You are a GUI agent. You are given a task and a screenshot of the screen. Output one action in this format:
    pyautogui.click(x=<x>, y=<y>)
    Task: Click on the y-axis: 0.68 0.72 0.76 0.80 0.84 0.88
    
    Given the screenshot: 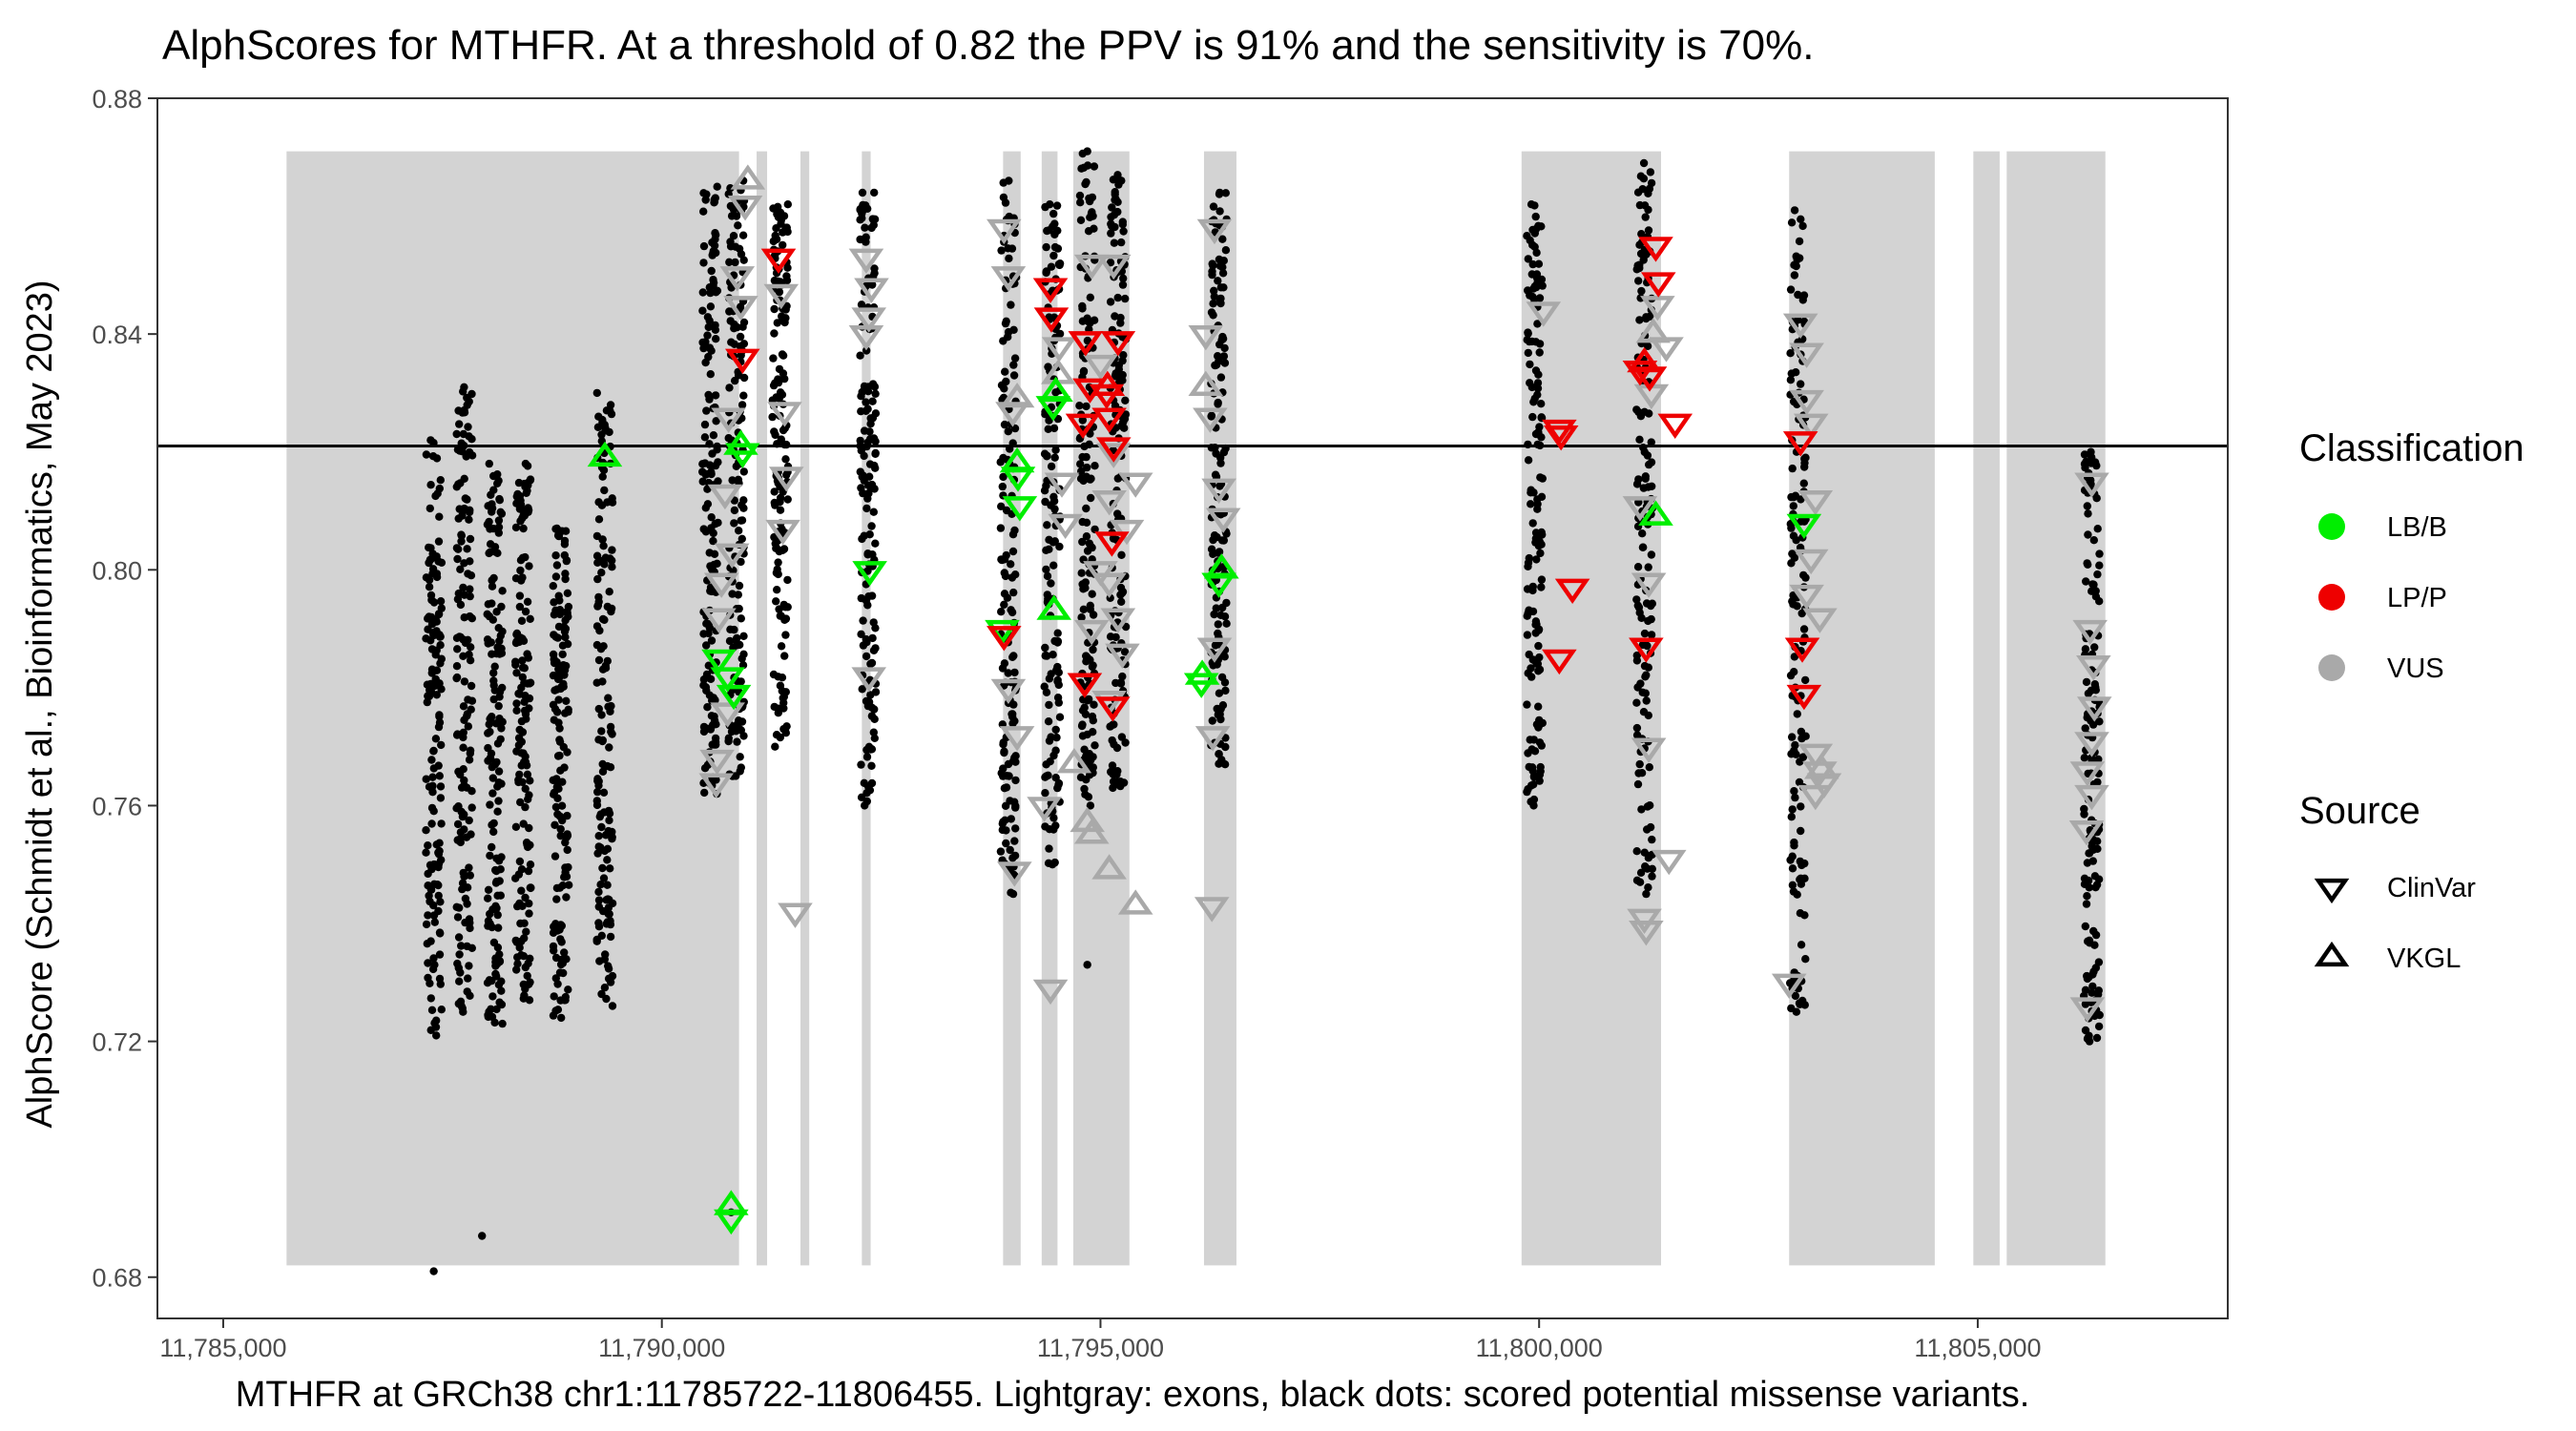 What is the action you would take?
    pyautogui.click(x=124, y=689)
    